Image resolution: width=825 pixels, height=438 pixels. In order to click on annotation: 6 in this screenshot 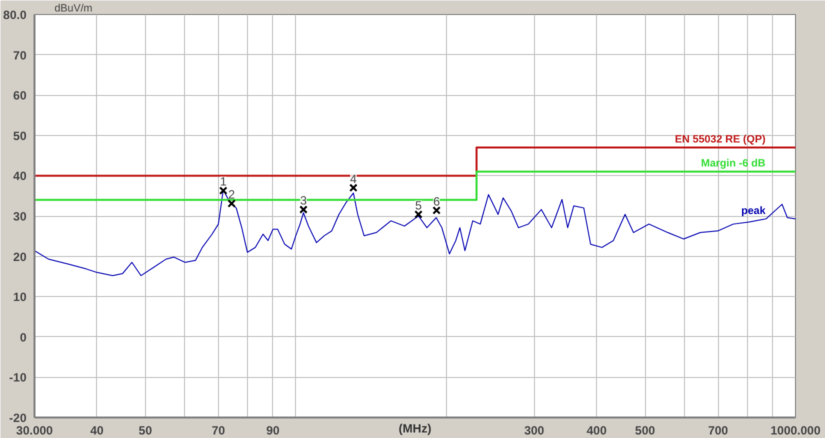, I will do `click(436, 201)`.